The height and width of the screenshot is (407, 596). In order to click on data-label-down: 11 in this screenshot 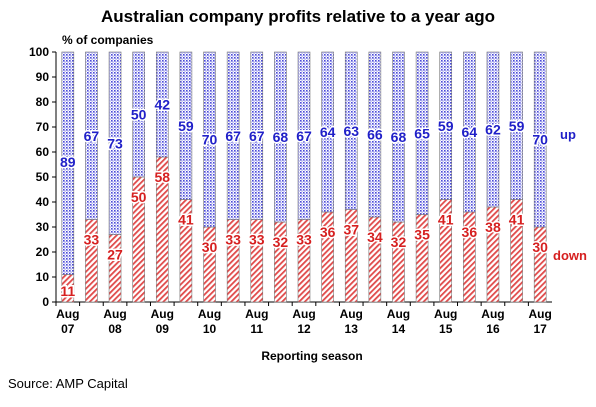, I will do `click(67, 291)`.